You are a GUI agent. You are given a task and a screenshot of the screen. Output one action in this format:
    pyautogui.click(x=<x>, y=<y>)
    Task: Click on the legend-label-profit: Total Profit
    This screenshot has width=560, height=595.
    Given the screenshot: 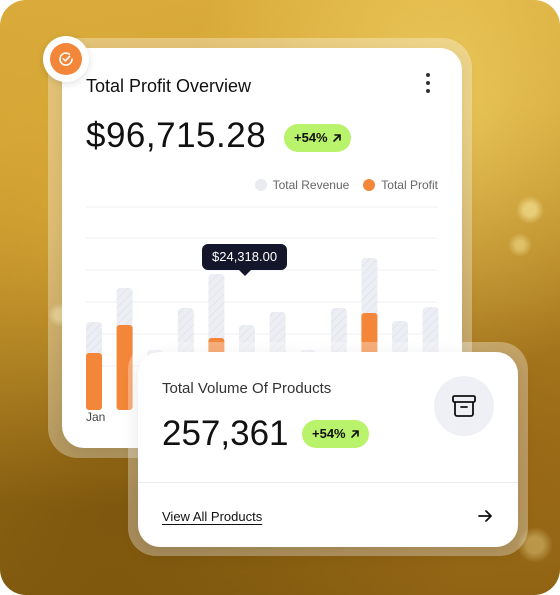 What is the action you would take?
    pyautogui.click(x=409, y=185)
    